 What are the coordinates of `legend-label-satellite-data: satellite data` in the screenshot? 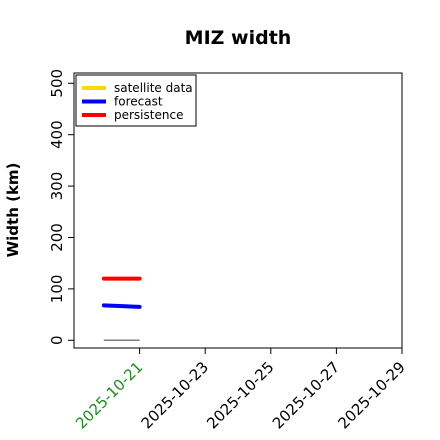 It's located at (153, 88).